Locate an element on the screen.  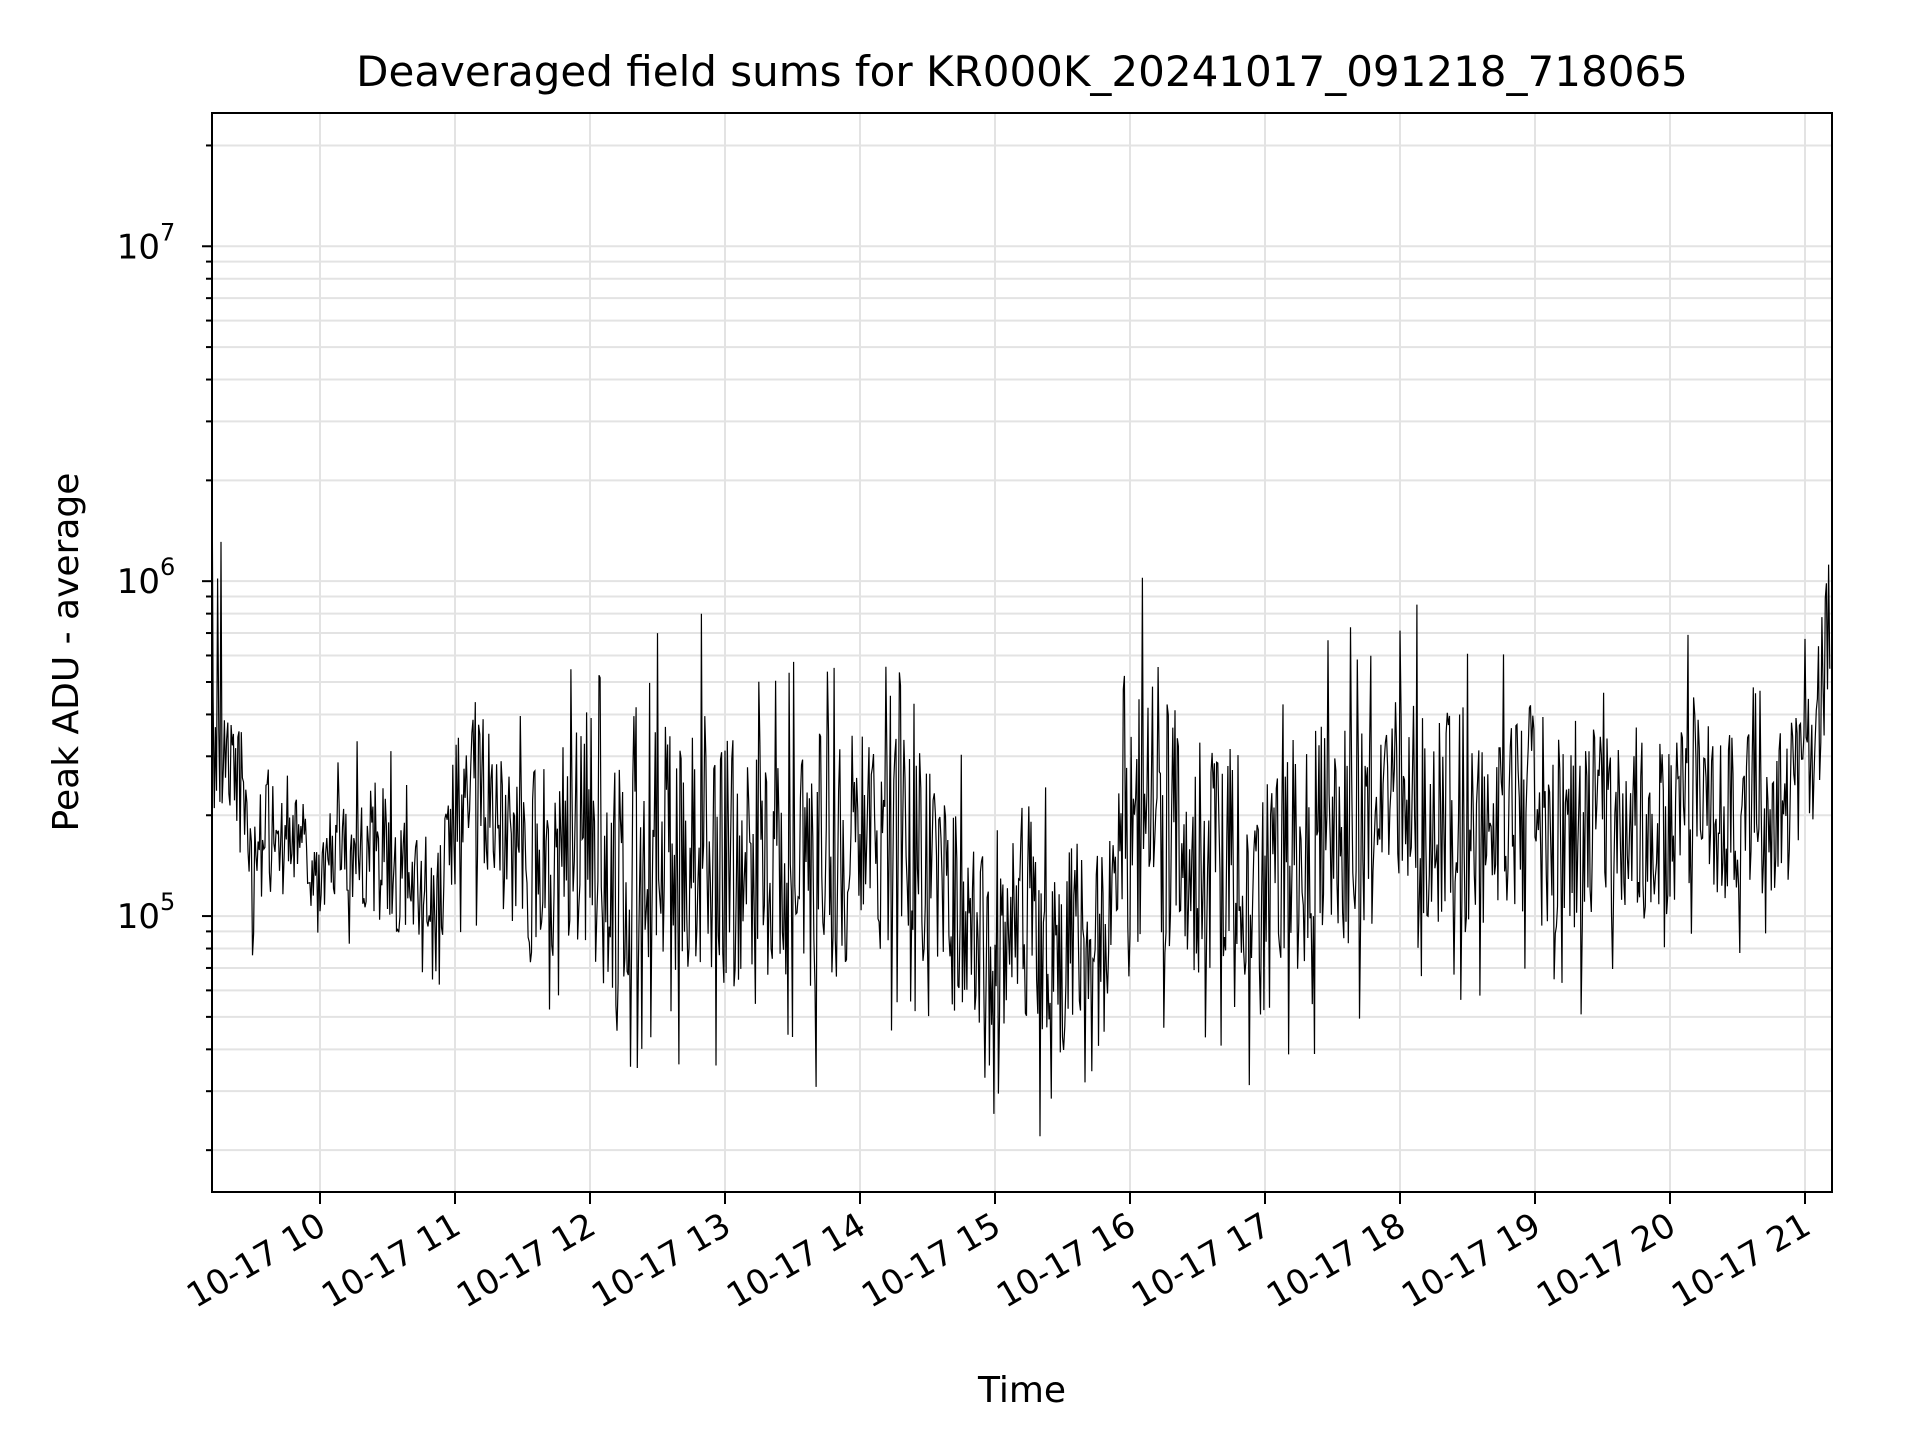
y-tick-exponent: 5 is located at coordinates (167, 902).